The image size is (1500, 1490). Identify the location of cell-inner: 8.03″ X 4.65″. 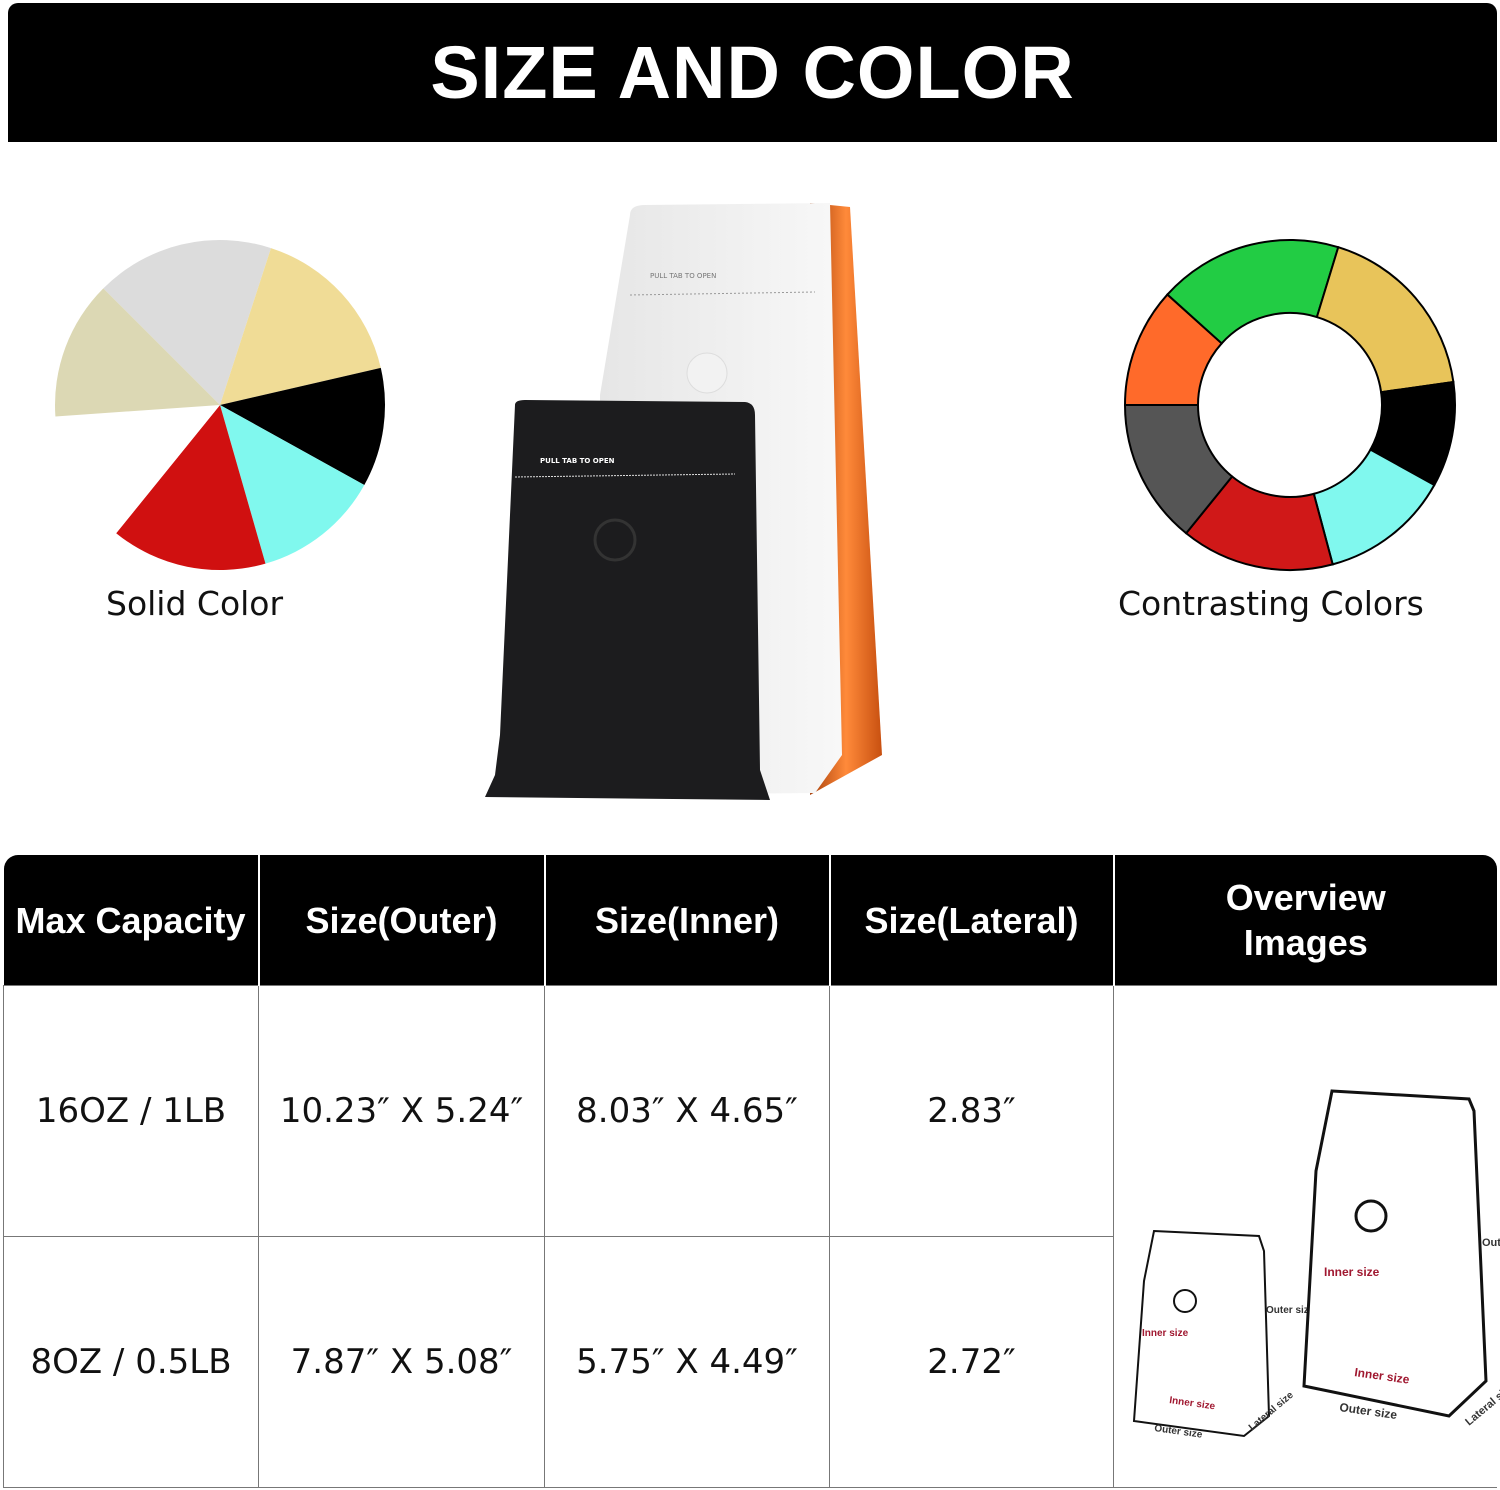
(687, 1111).